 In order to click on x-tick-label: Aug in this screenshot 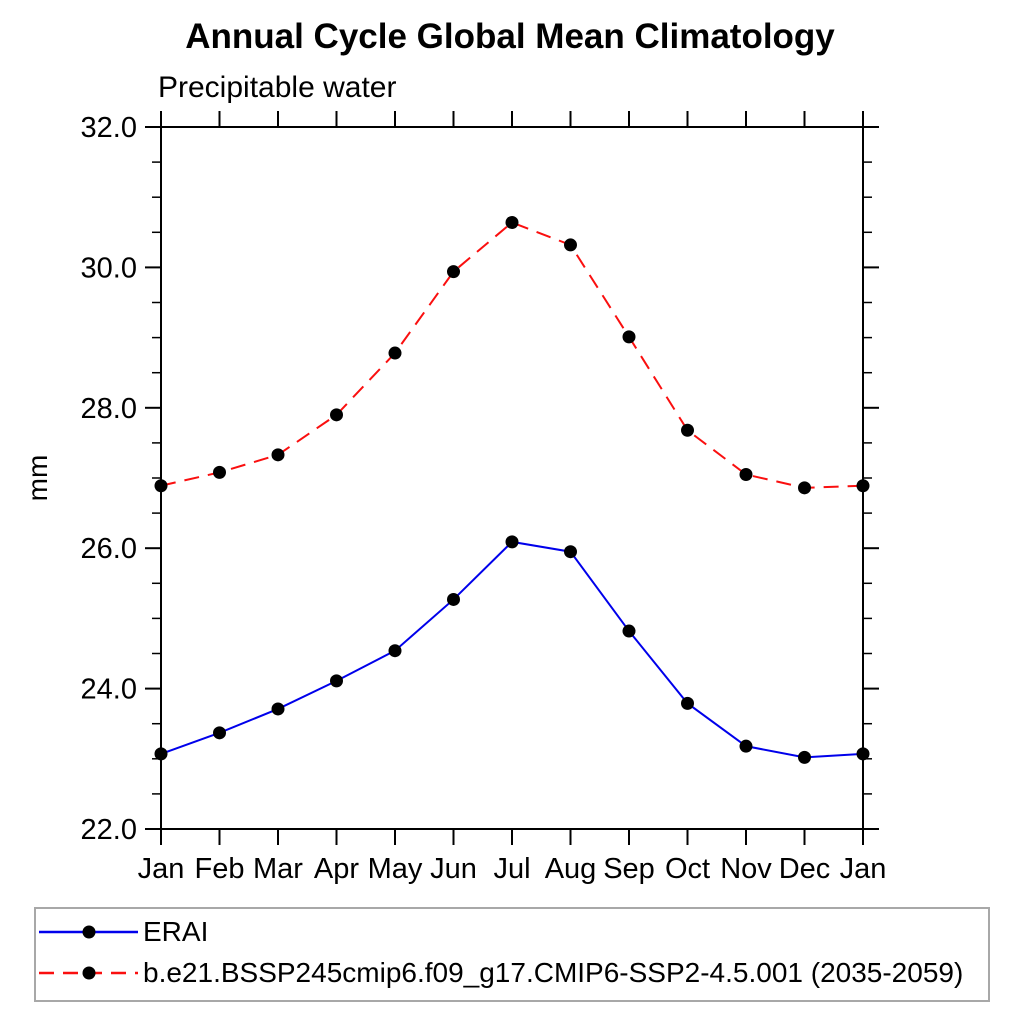, I will do `click(571, 869)`.